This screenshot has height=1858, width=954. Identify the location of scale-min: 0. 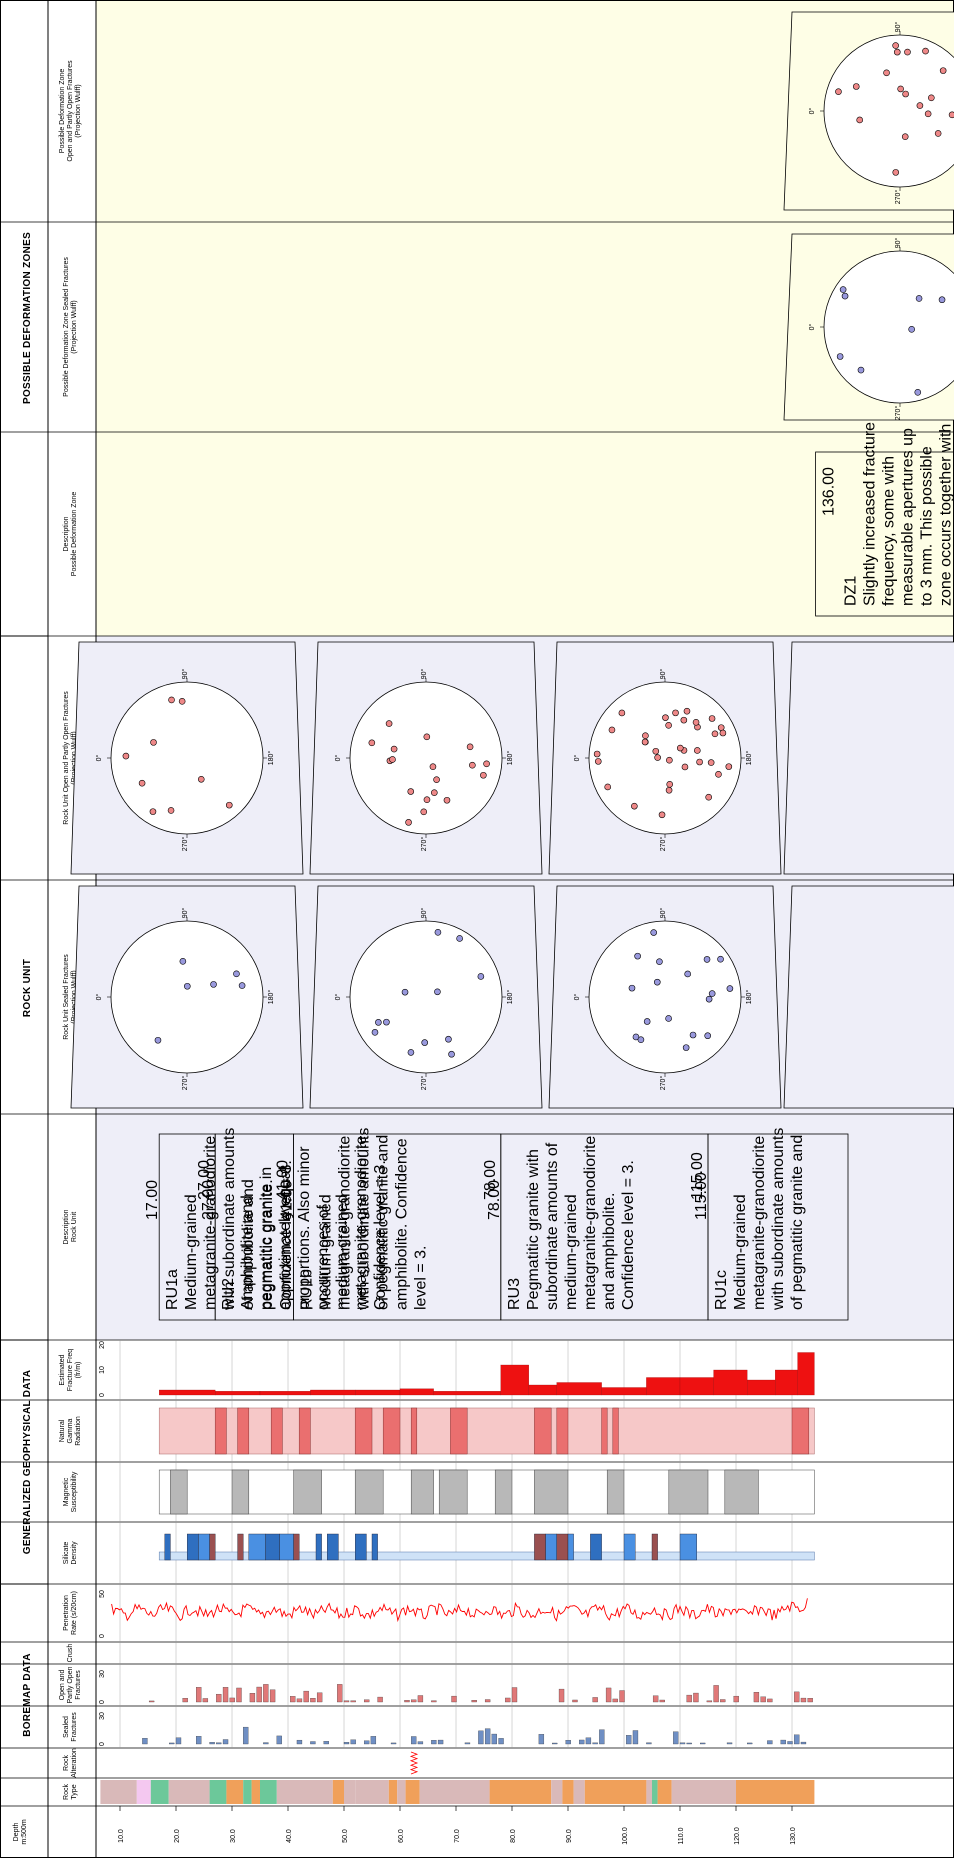
(102, 1744).